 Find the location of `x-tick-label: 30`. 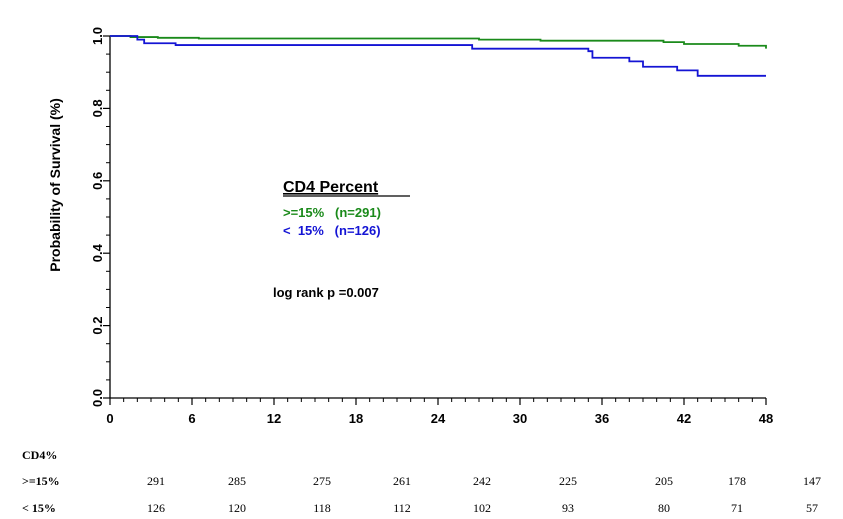

x-tick-label: 30 is located at coordinates (520, 418).